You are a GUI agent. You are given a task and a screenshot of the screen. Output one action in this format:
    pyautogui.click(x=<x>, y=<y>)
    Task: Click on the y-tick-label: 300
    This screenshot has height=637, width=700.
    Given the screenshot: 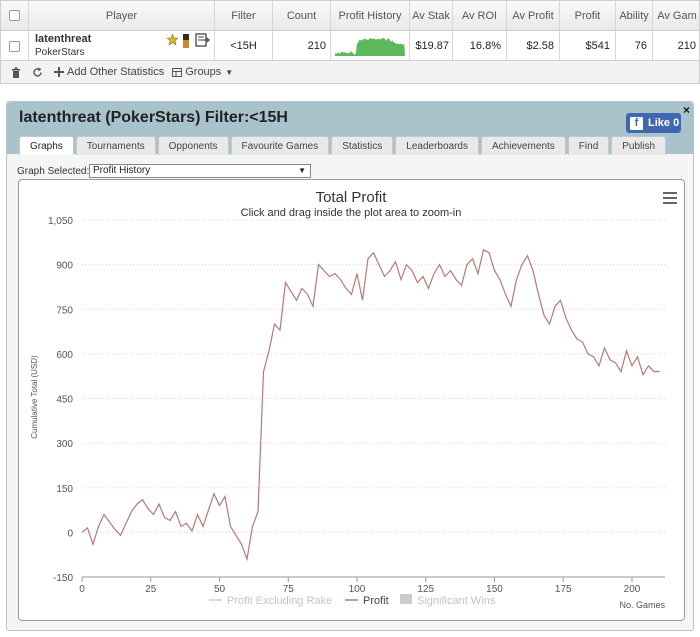 What is the action you would take?
    pyautogui.click(x=64, y=444)
    